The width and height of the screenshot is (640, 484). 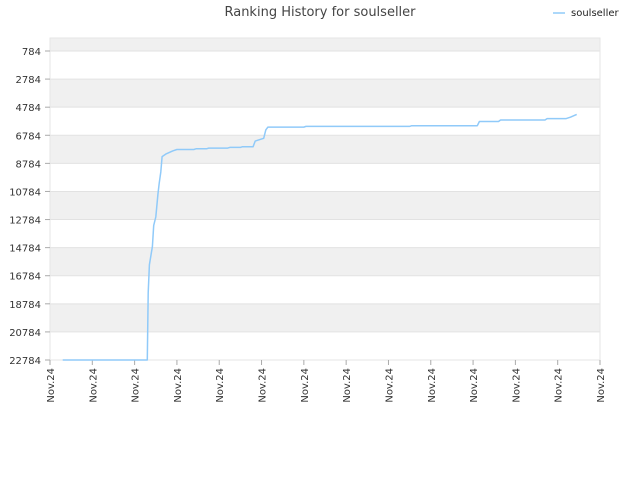 I want to click on y-tick-label: 20784, so click(x=25, y=333).